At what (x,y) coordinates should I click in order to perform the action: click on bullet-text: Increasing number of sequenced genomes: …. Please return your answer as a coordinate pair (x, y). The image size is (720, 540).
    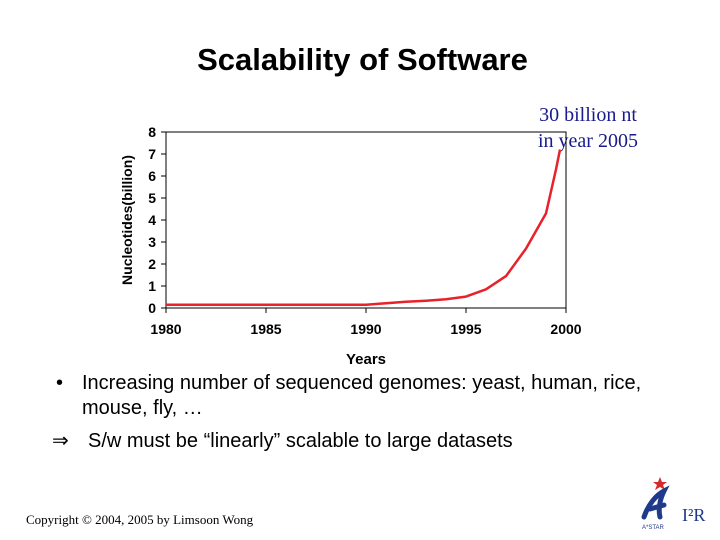
    Looking at the image, I should click on (362, 395).